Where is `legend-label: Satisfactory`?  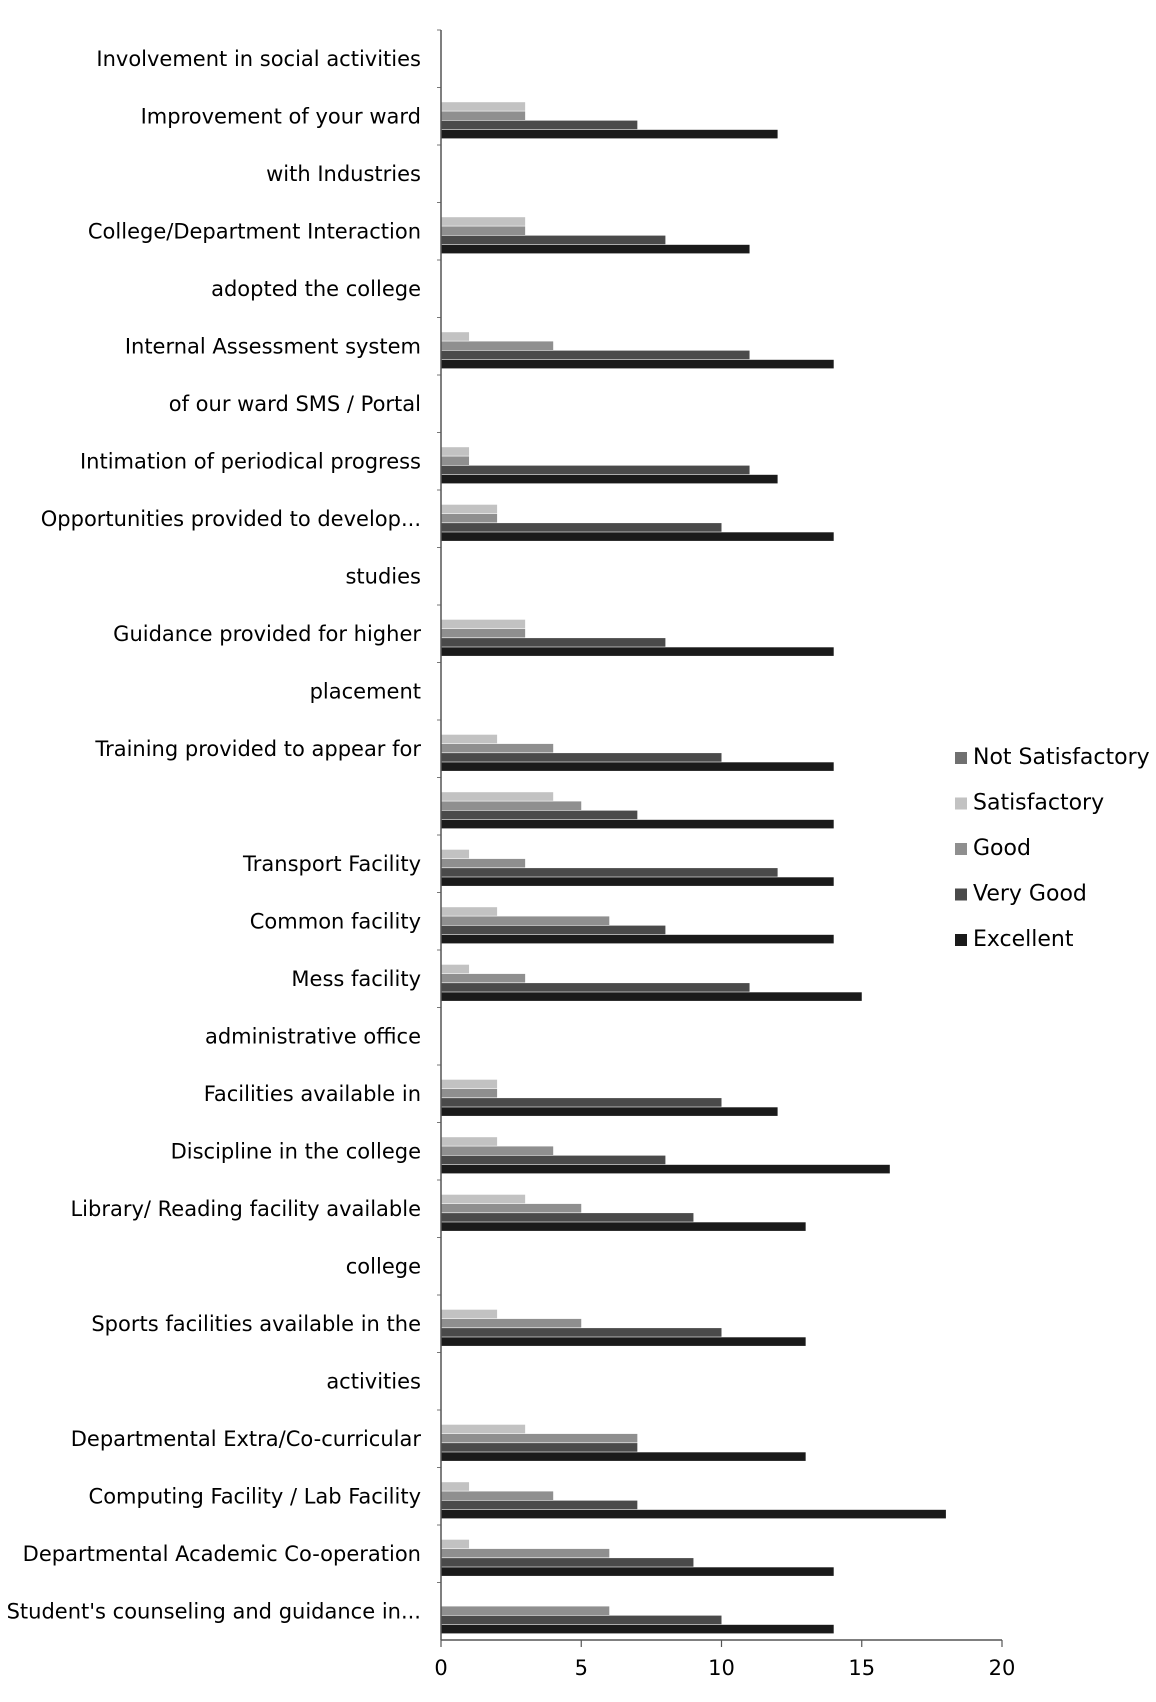
legend-label: Satisfactory is located at coordinates (1038, 803).